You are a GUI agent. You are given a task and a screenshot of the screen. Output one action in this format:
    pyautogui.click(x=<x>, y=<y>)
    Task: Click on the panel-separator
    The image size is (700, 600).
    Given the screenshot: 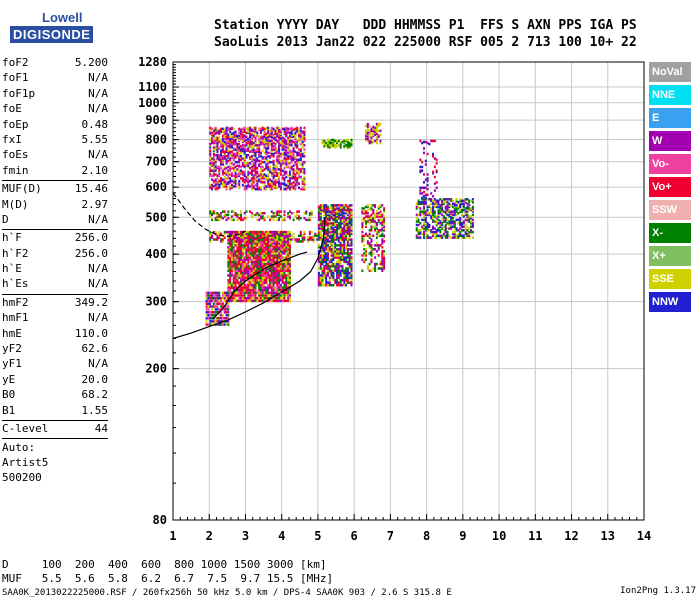 What is the action you would take?
    pyautogui.click(x=55, y=294)
    